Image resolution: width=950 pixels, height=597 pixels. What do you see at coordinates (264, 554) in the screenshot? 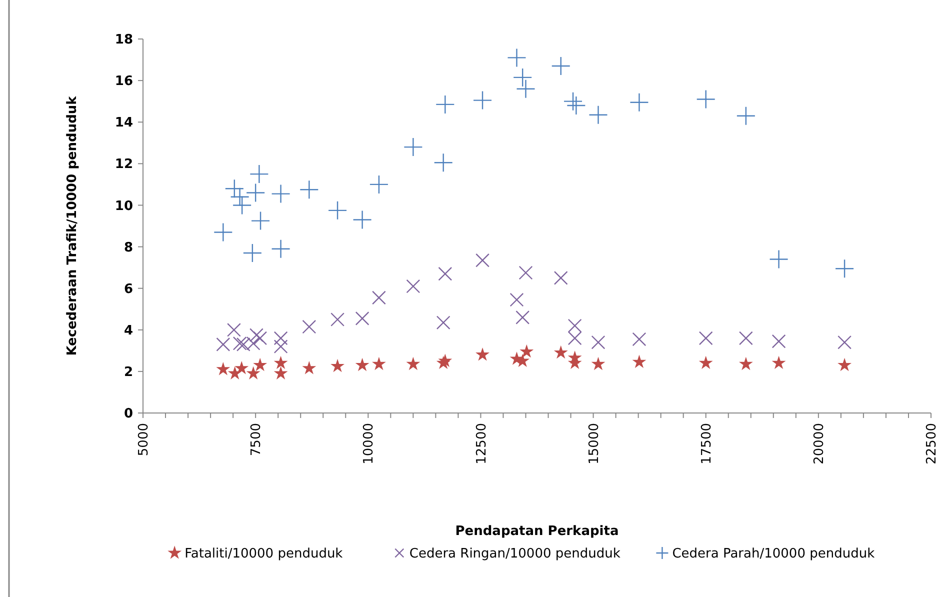
I see `legend-label: Fataliti/10000 penduduk` at bounding box center [264, 554].